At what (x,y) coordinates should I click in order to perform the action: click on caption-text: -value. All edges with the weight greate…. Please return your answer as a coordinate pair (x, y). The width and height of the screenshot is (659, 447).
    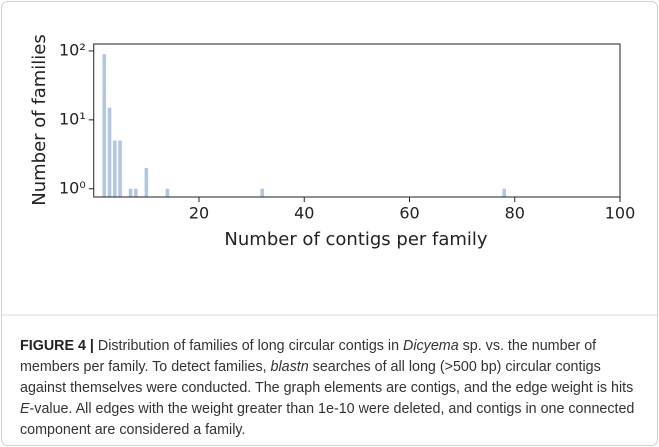
    Looking at the image, I should click on (327, 419).